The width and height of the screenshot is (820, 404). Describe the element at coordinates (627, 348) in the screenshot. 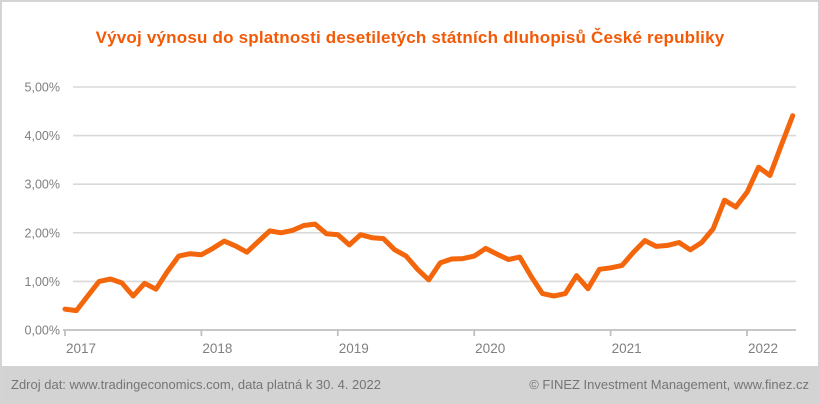

I see `x-tick-label: 2021` at that location.